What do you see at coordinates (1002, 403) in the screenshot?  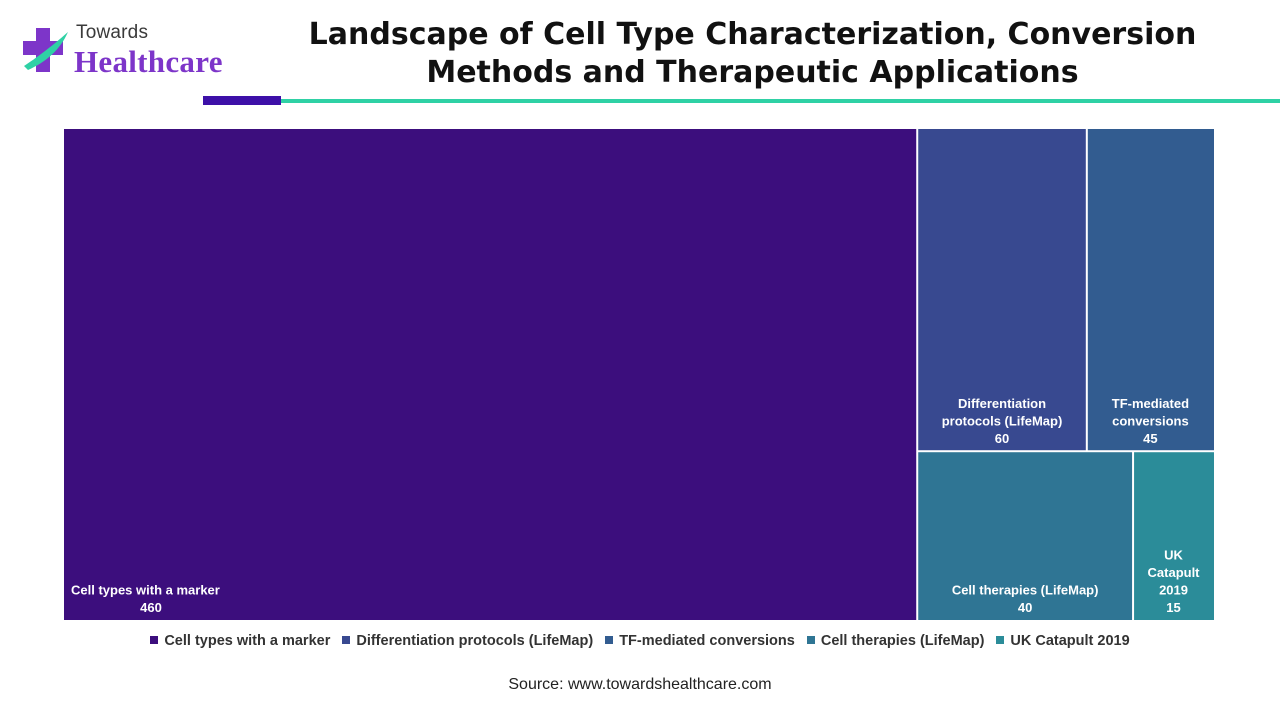 I see `treemap-label-differentiation-protocols-lifemap: Differentiation` at bounding box center [1002, 403].